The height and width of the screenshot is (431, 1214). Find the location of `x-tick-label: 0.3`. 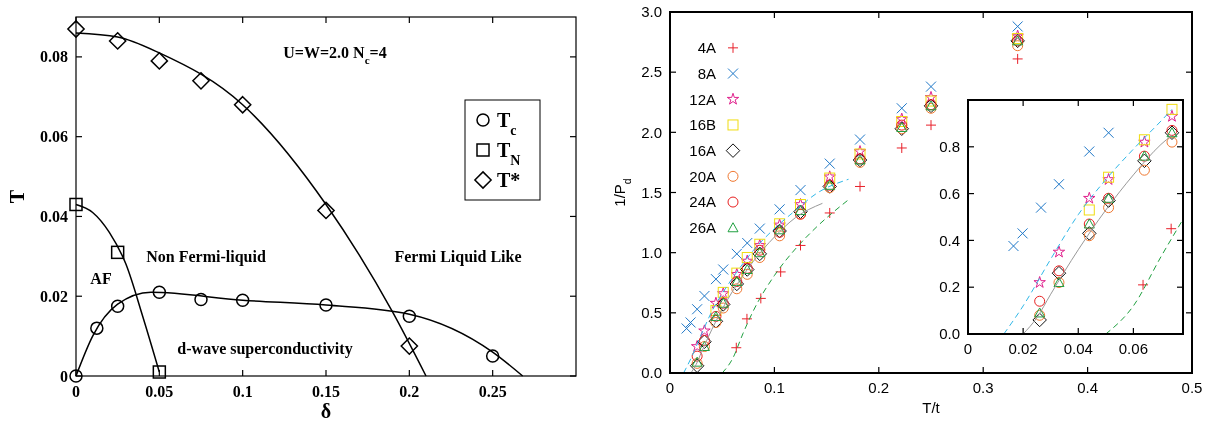

x-tick-label: 0.3 is located at coordinates (983, 387).